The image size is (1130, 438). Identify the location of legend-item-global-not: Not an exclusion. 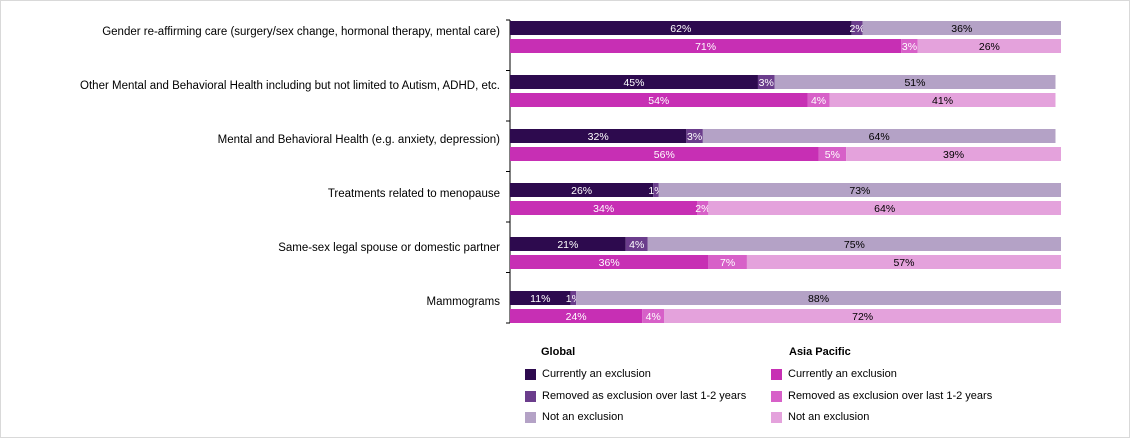
(574, 417).